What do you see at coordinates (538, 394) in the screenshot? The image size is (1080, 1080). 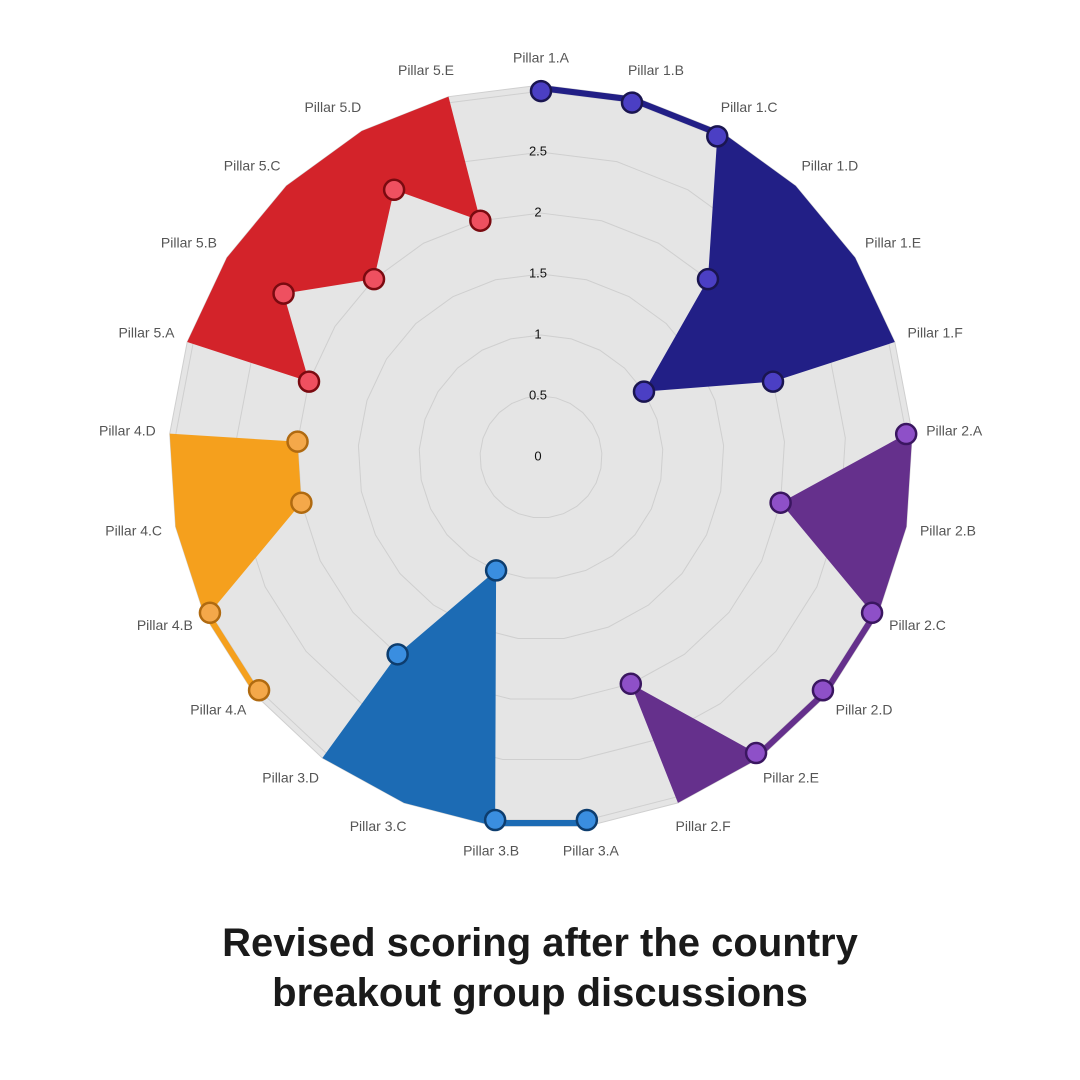 I see `radial-tick-label: 0.5` at bounding box center [538, 394].